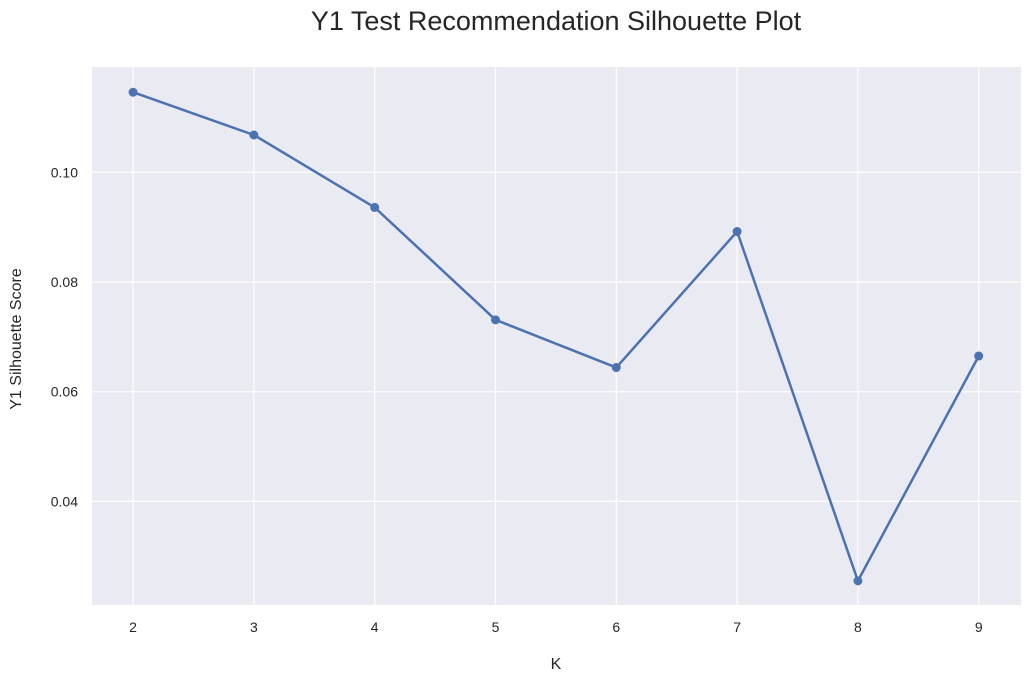 This screenshot has height=699, width=1030. I want to click on y-tick-label: 0.10, so click(64, 172).